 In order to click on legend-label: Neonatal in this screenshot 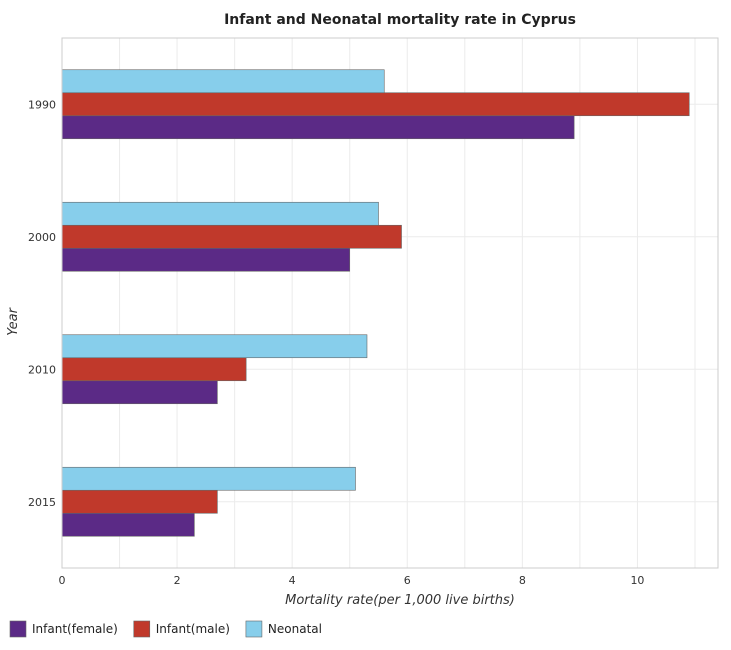, I will do `click(295, 629)`.